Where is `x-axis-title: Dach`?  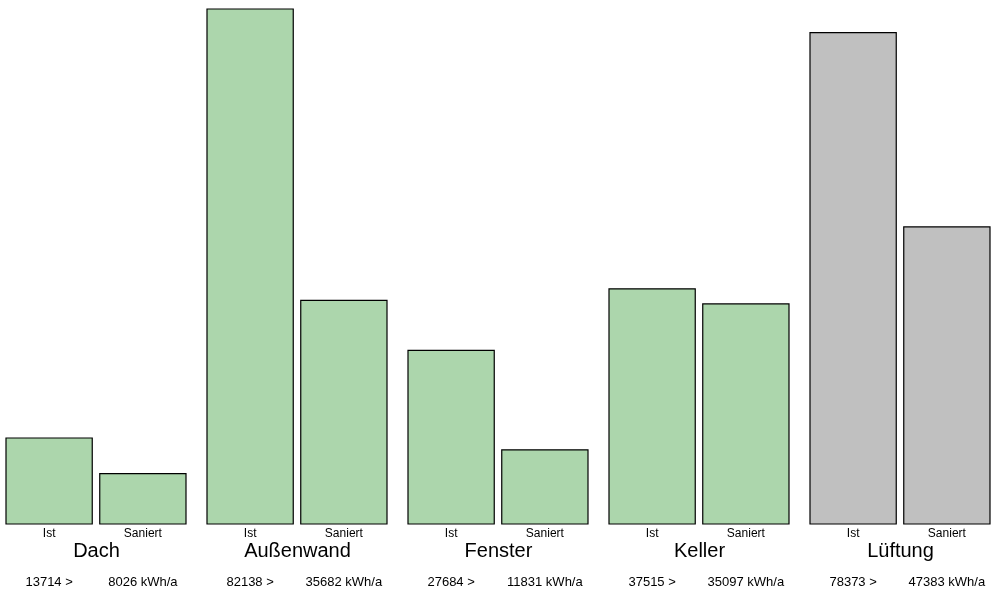 x-axis-title: Dach is located at coordinates (96, 549).